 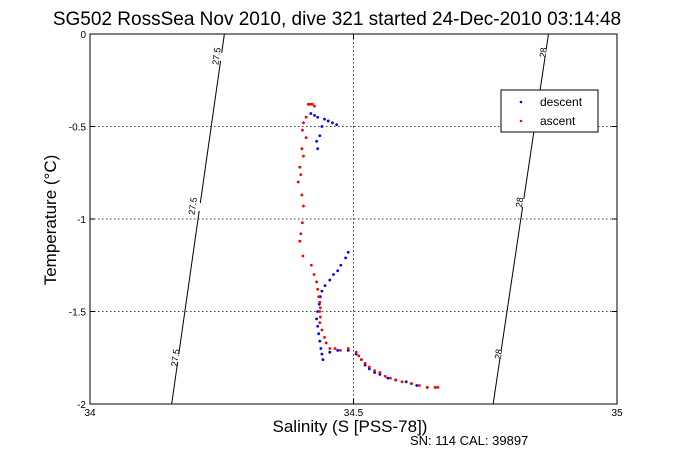 What do you see at coordinates (521, 121) in the screenshot?
I see `legend-marker-ascent` at bounding box center [521, 121].